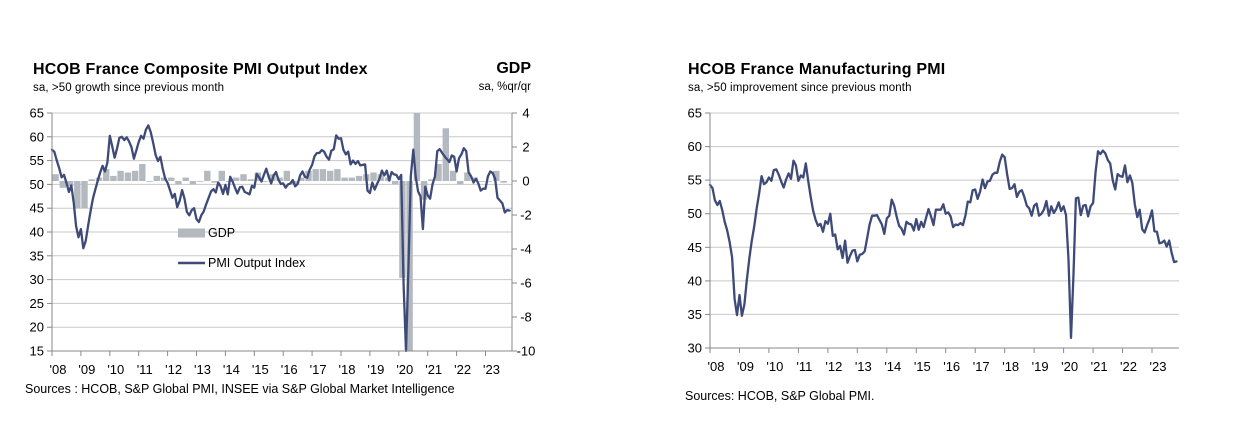 The width and height of the screenshot is (1255, 440). What do you see at coordinates (526, 215) in the screenshot?
I see `right-axis-tick-label: -2` at bounding box center [526, 215].